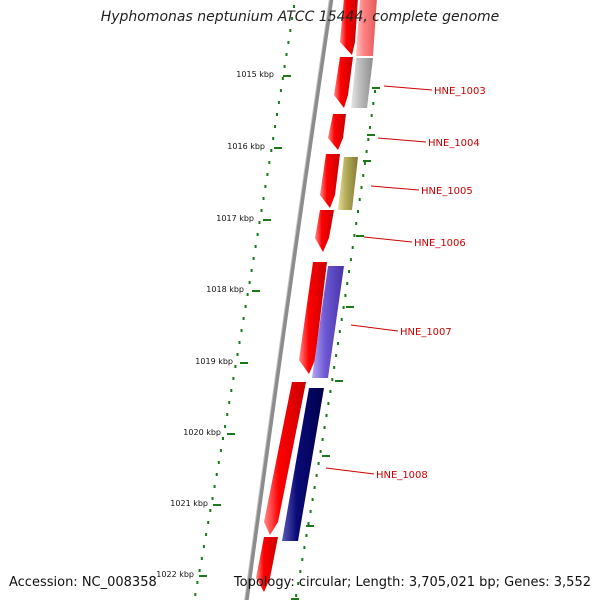  Describe the element at coordinates (426, 332) in the screenshot. I see `gene-label-hne_1007: HNE_1007` at that location.